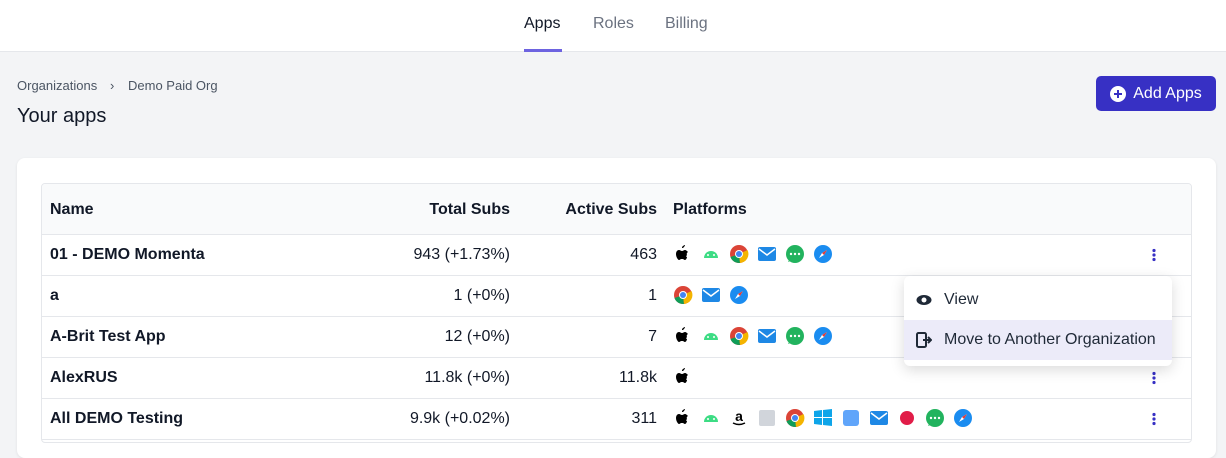  What do you see at coordinates (117, 418) in the screenshot?
I see `app-name: All DEMO Testing` at bounding box center [117, 418].